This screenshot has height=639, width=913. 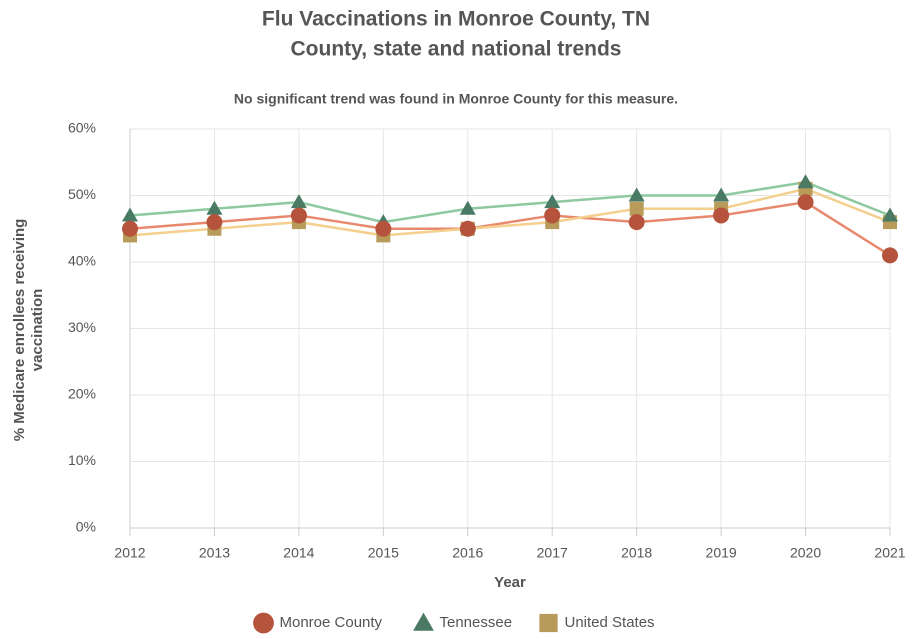 I want to click on x-tick-label: 2020, so click(x=805, y=553).